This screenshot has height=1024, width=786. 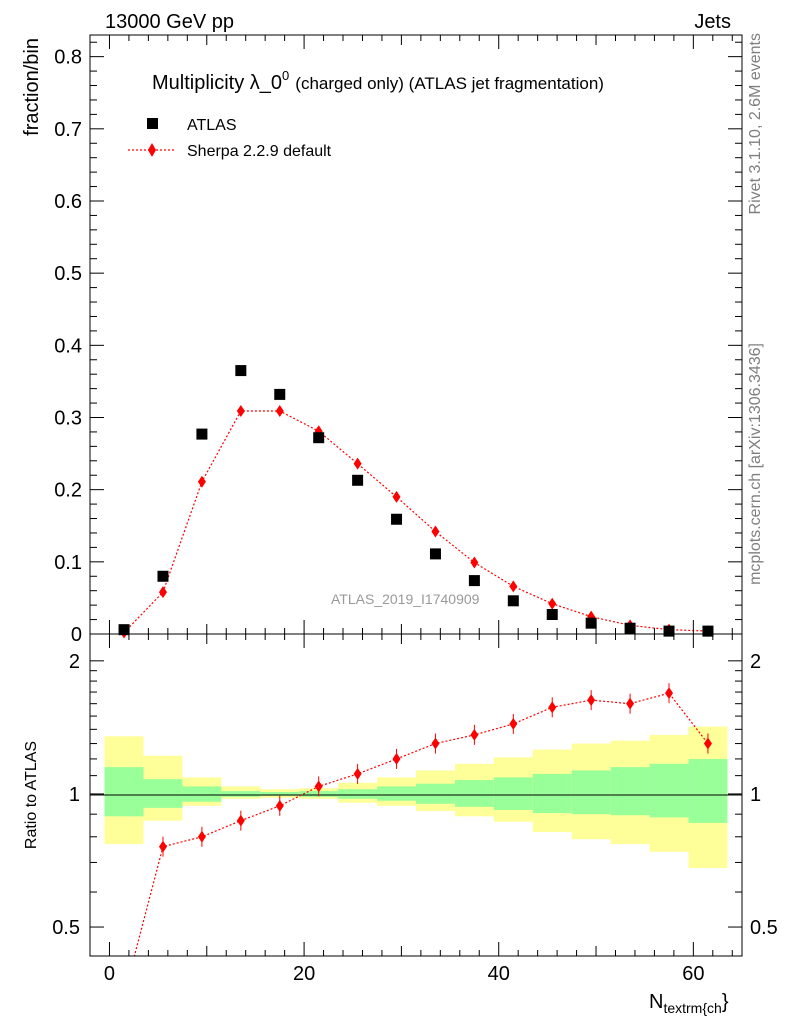 What do you see at coordinates (304, 974) in the screenshot?
I see `x-tick-label: 20` at bounding box center [304, 974].